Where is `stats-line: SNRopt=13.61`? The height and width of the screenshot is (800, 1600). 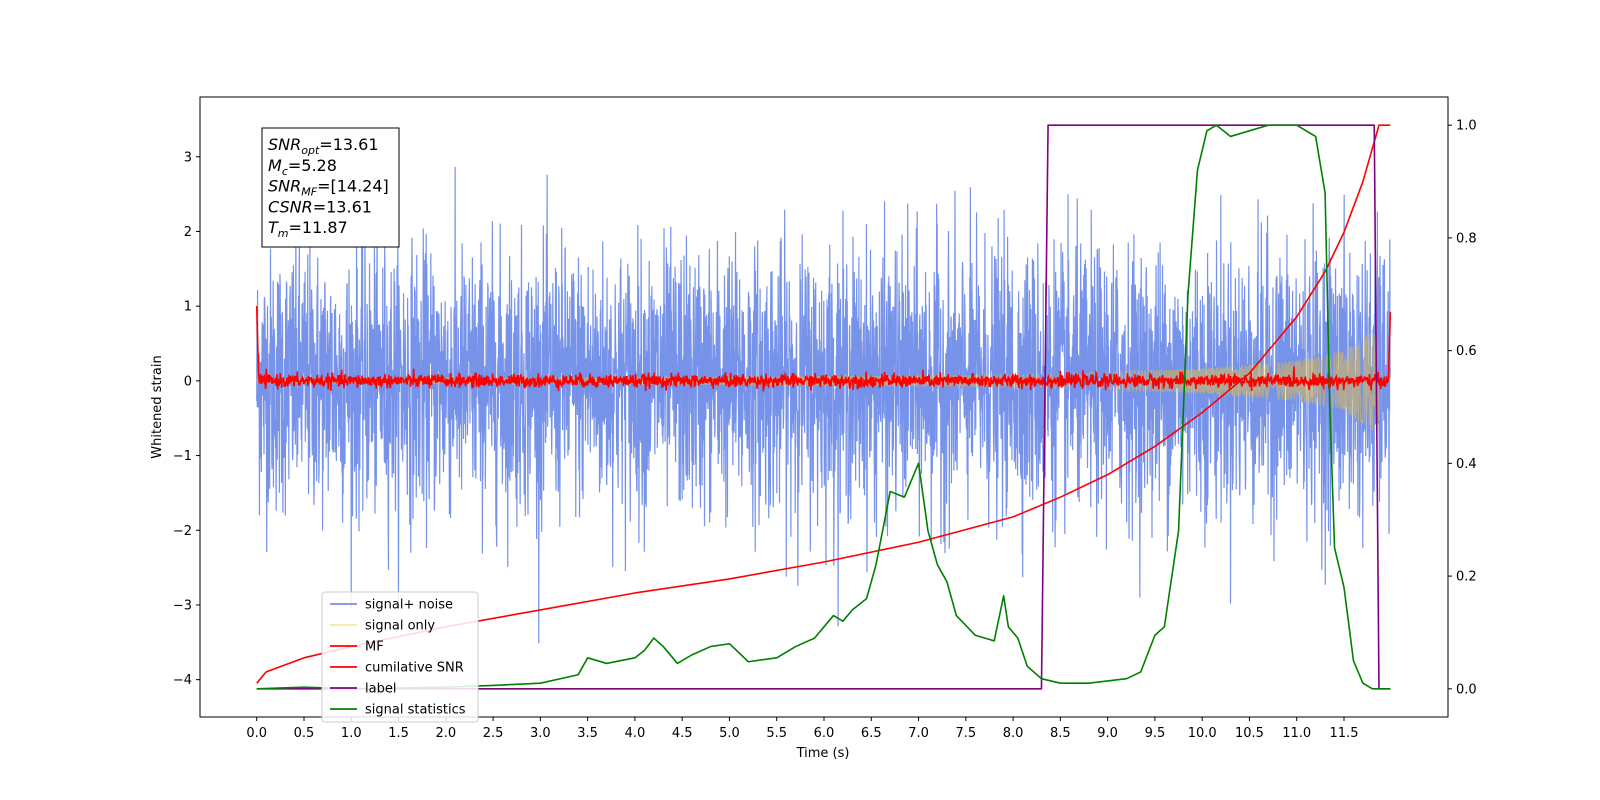
stats-line: SNRopt=13.61 is located at coordinates (323, 146).